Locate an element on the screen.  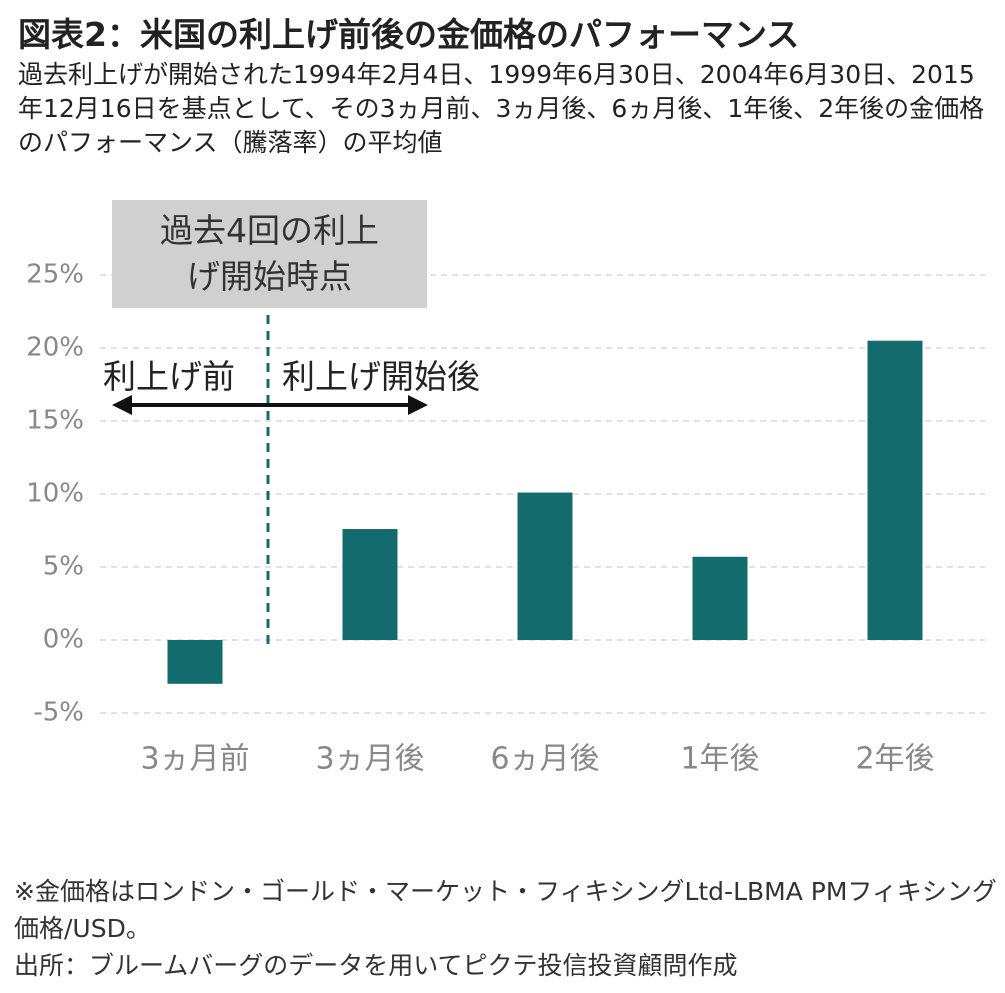
y-tick-label: 20% is located at coordinates (55, 348).